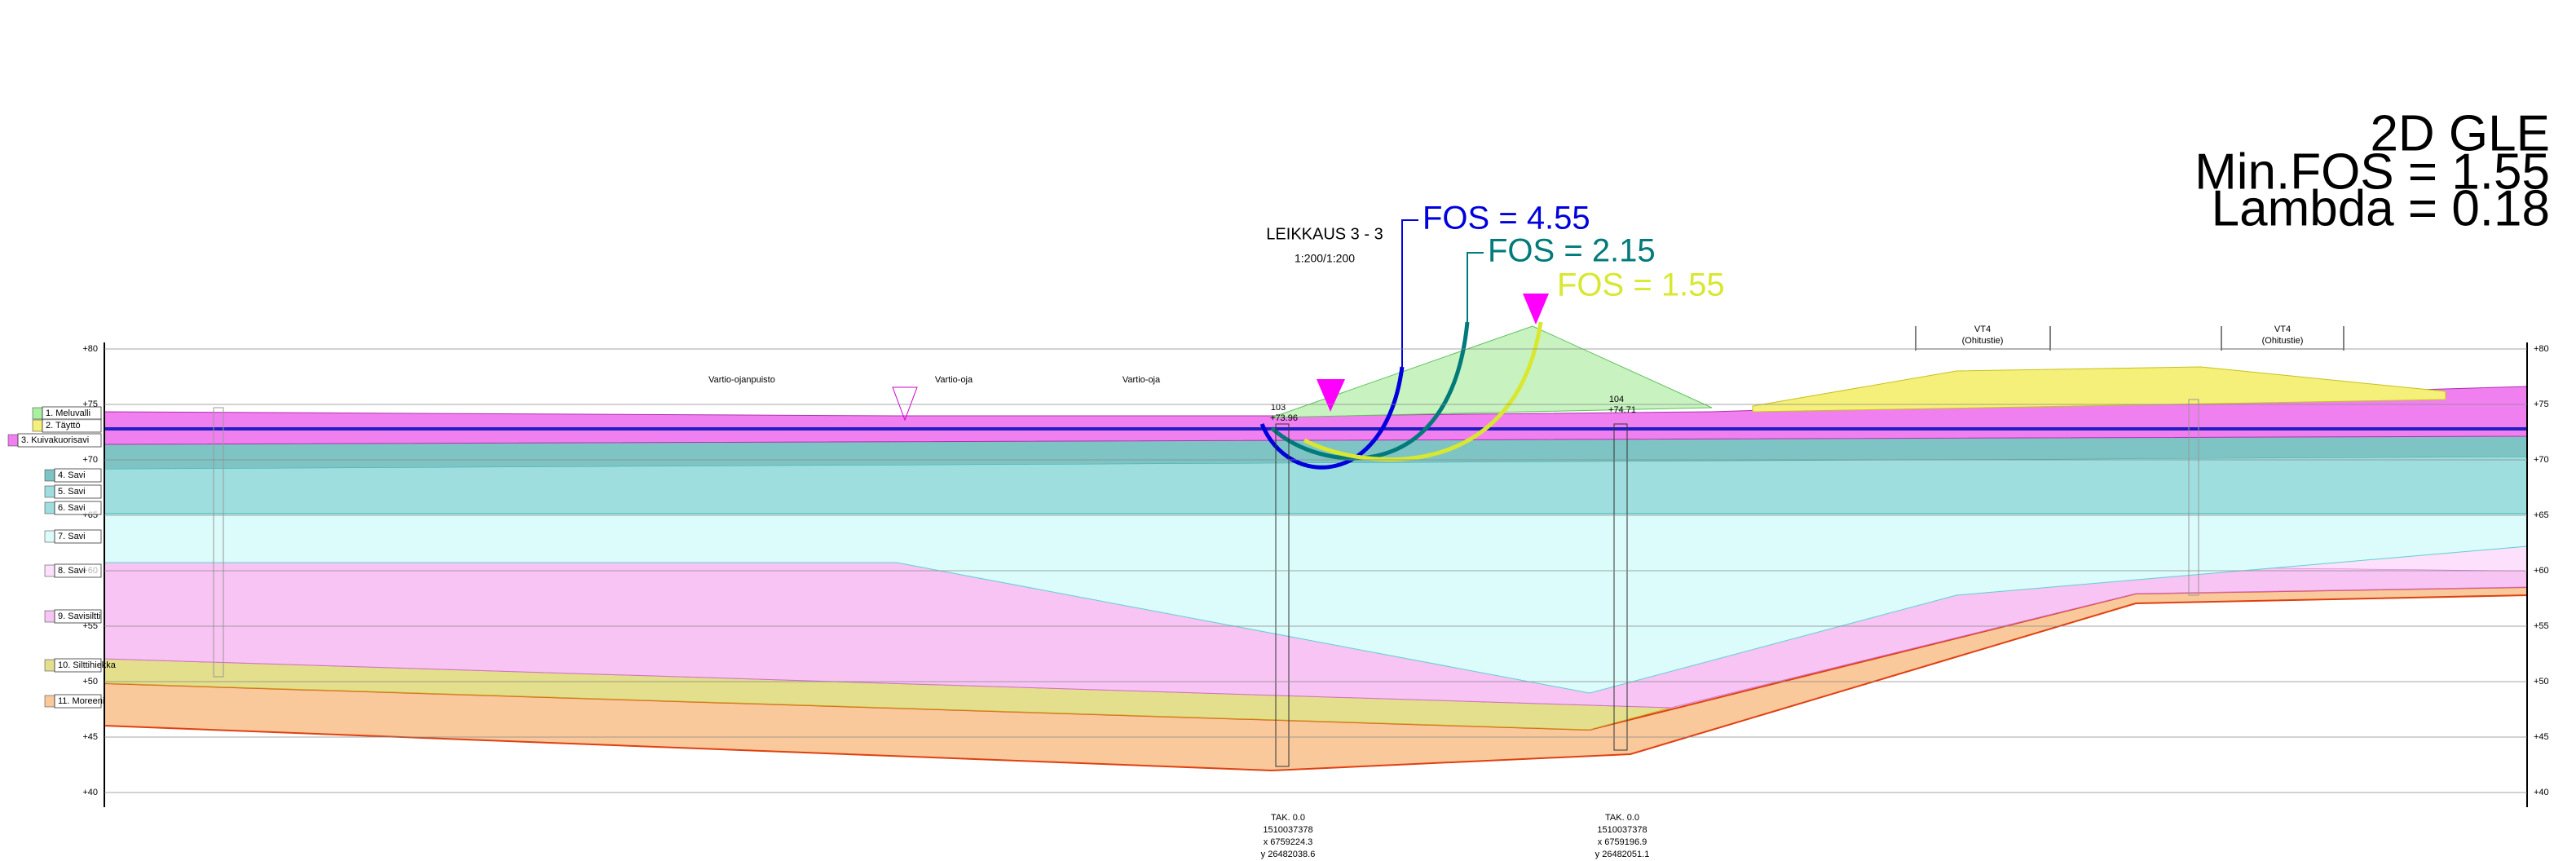  Describe the element at coordinates (1622, 854) in the screenshot. I see `coord: y 26482051.1` at that location.